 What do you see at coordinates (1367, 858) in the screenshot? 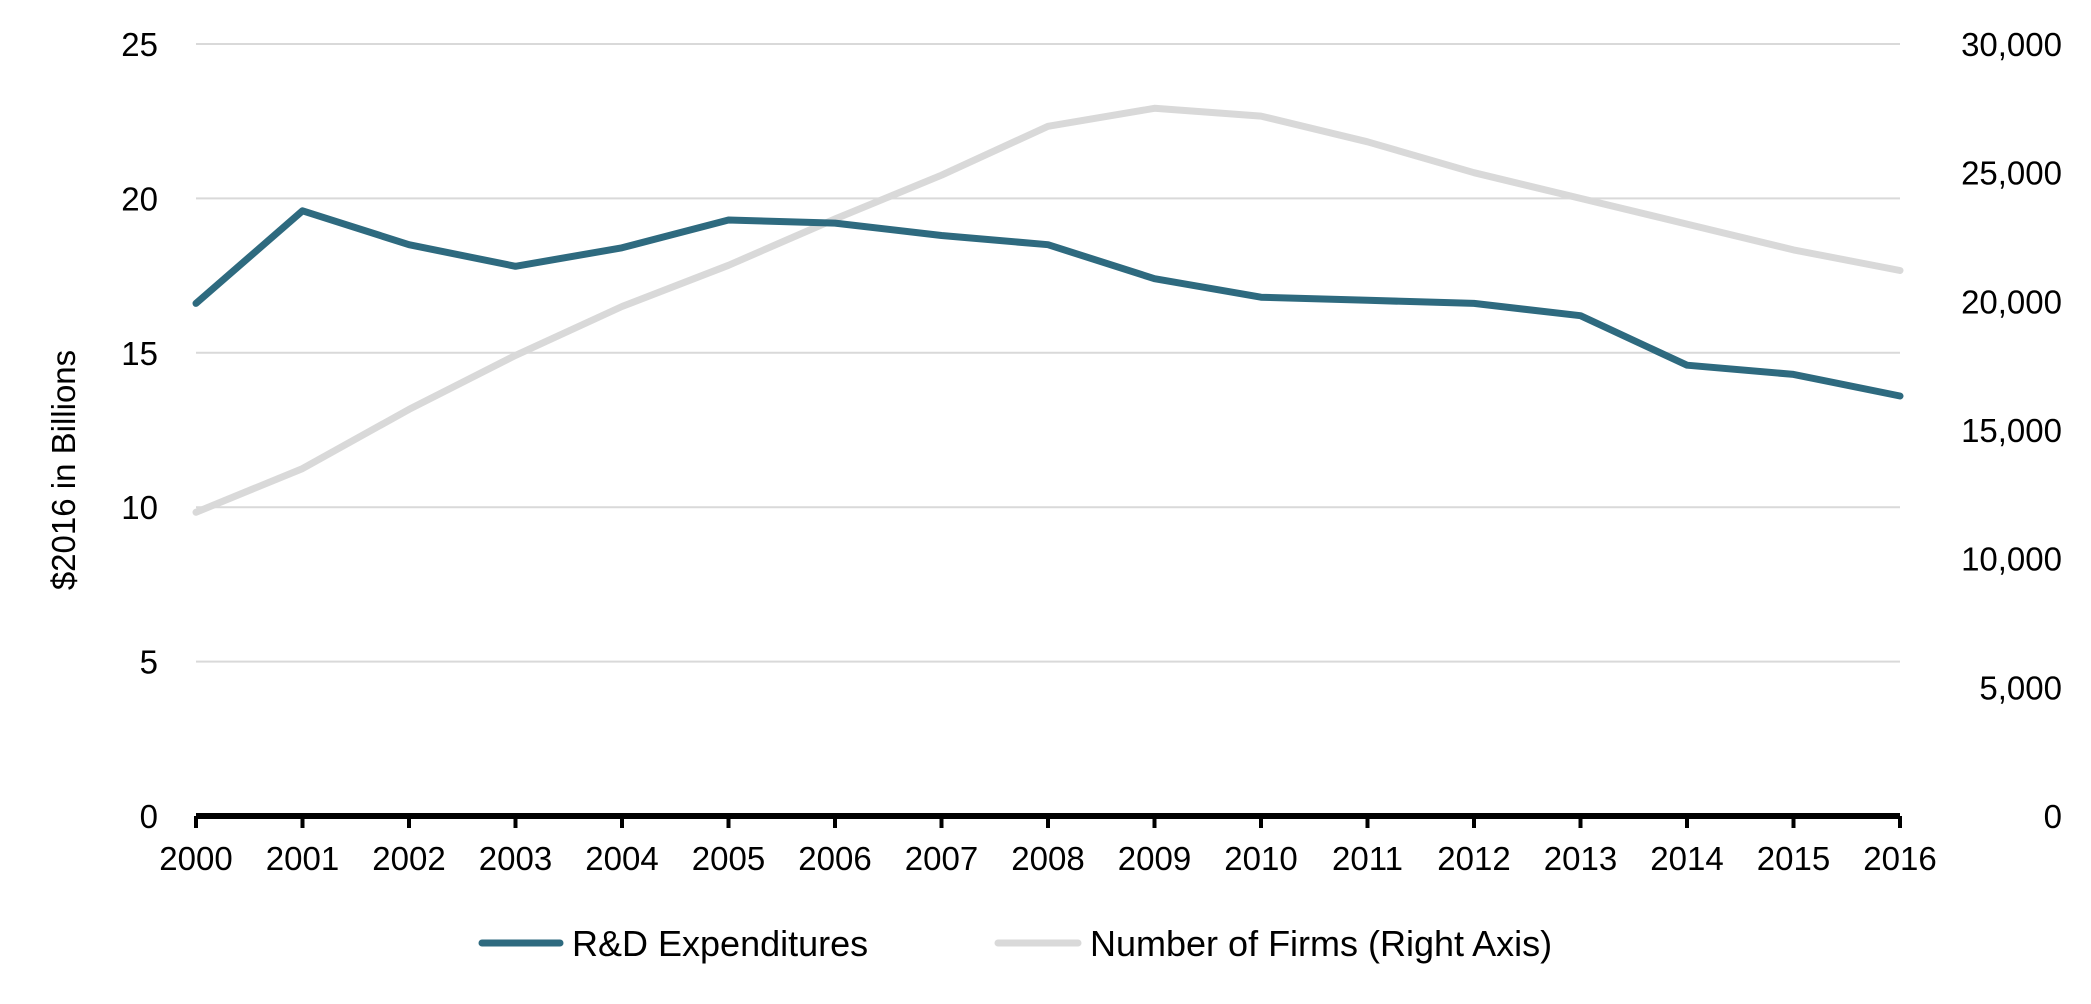
I see `x-tick-label: 2011` at bounding box center [1367, 858].